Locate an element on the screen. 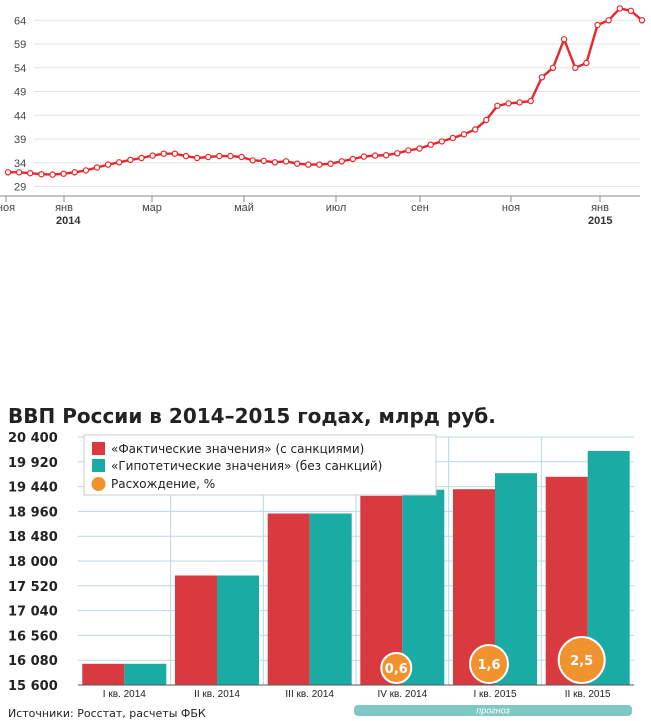 This screenshot has height=721, width=651. y-tick-label: 18 960 is located at coordinates (33, 512).